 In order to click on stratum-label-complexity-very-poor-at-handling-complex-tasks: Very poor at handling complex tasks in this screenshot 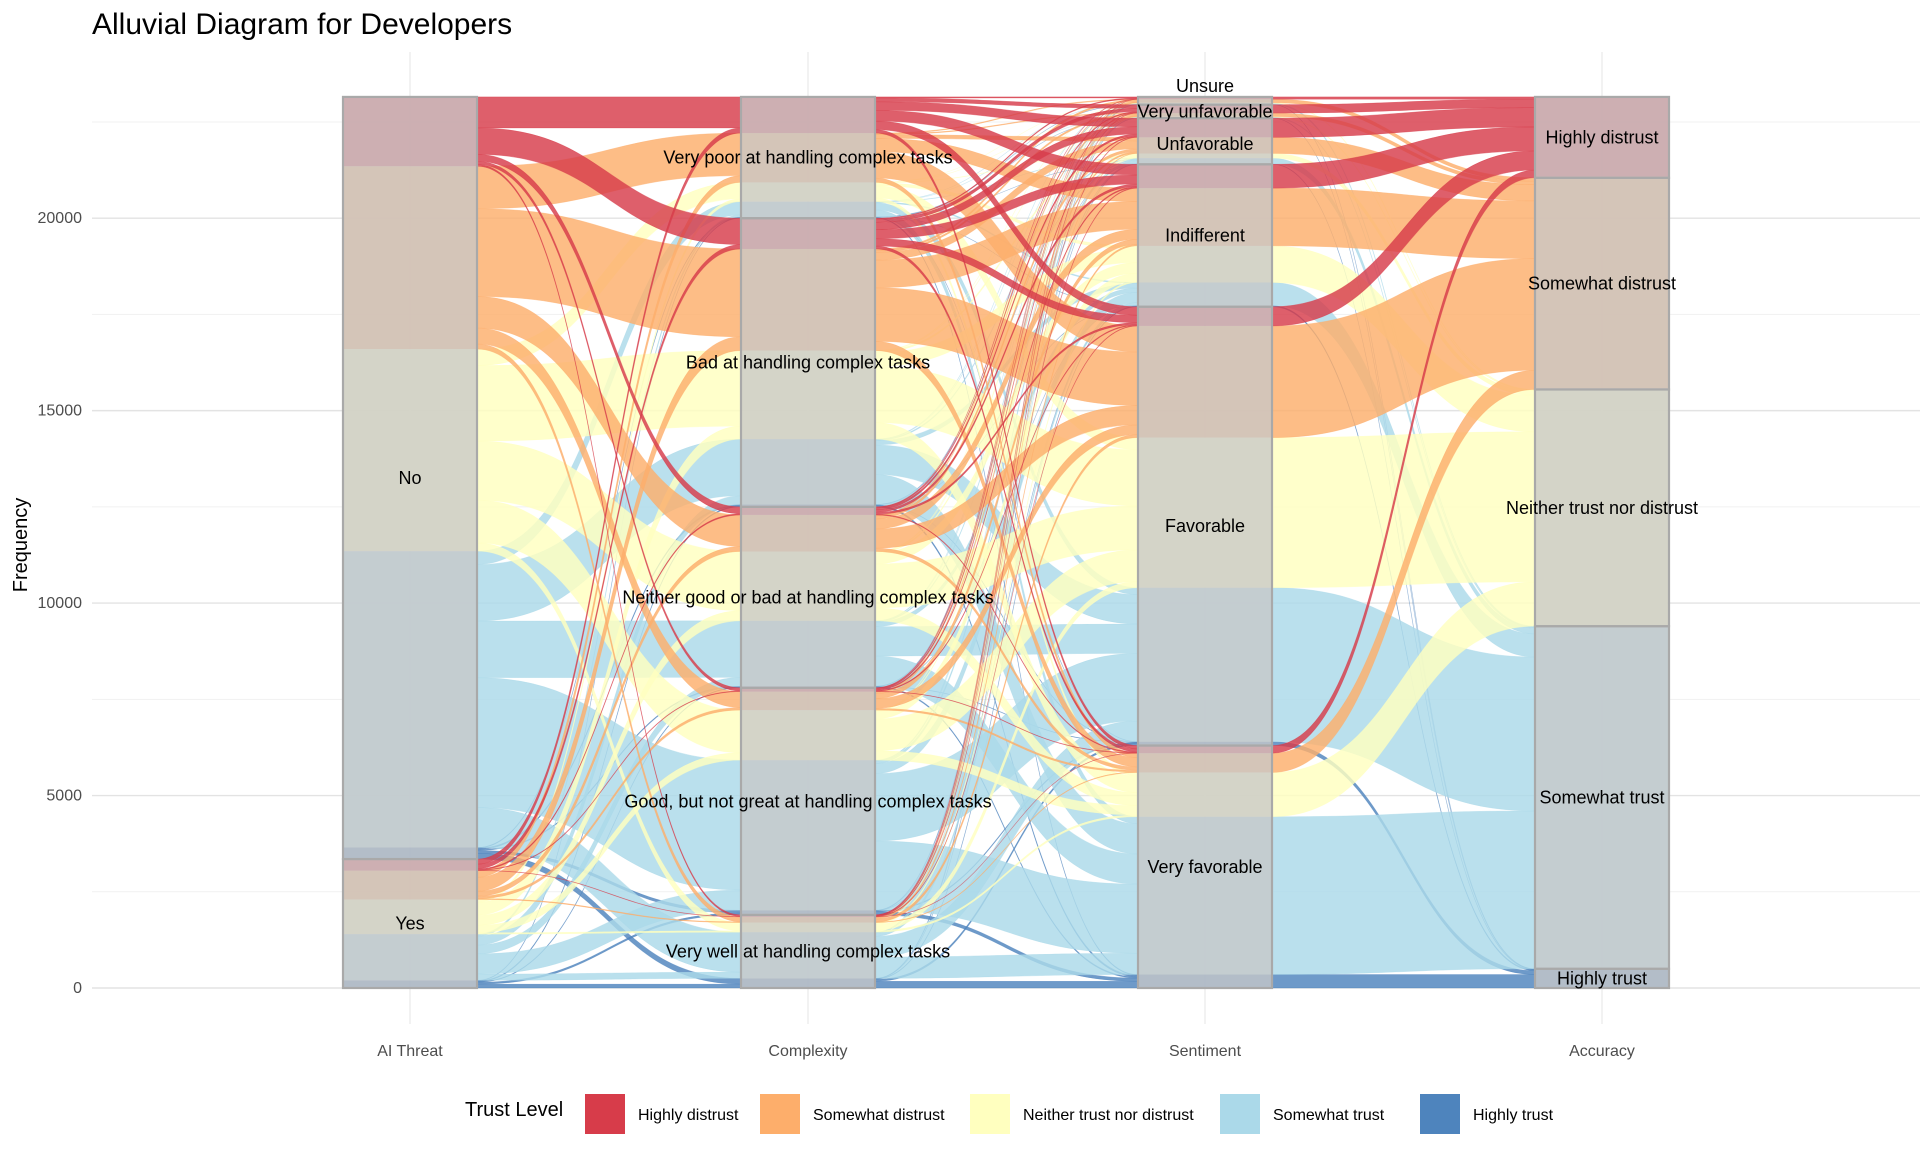, I will do `click(807, 158)`.